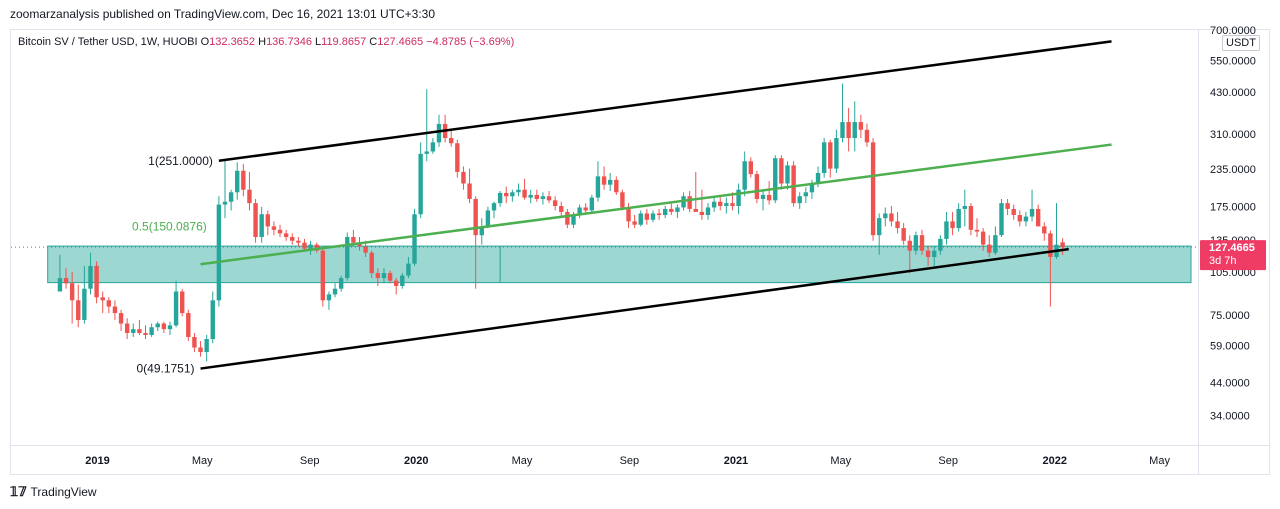  I want to click on tradingview-logo-icon: 𝟙𝟟, so click(18, 491).